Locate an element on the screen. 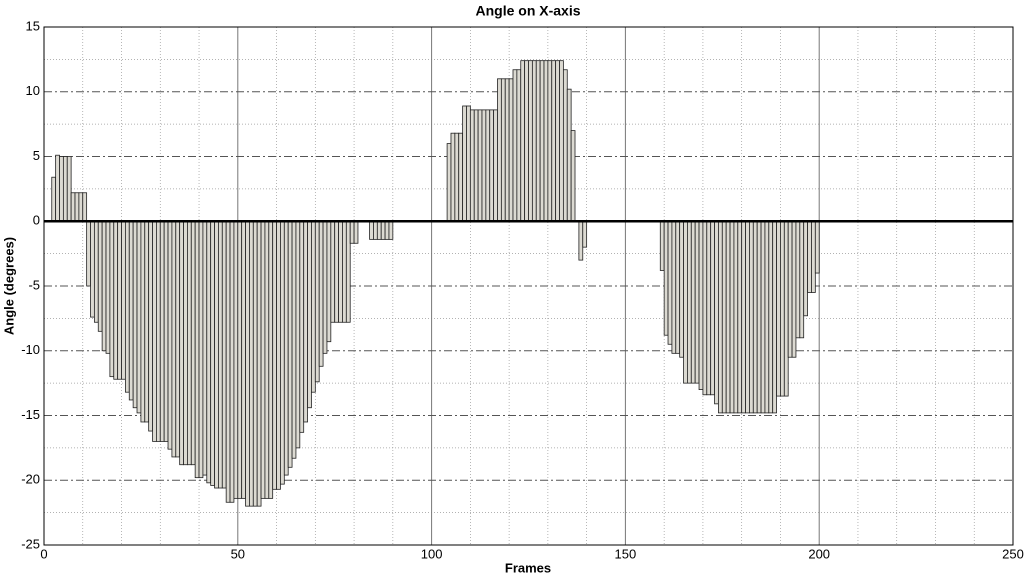 The image size is (1024, 577). x-axis-label: Frames is located at coordinates (528, 567).